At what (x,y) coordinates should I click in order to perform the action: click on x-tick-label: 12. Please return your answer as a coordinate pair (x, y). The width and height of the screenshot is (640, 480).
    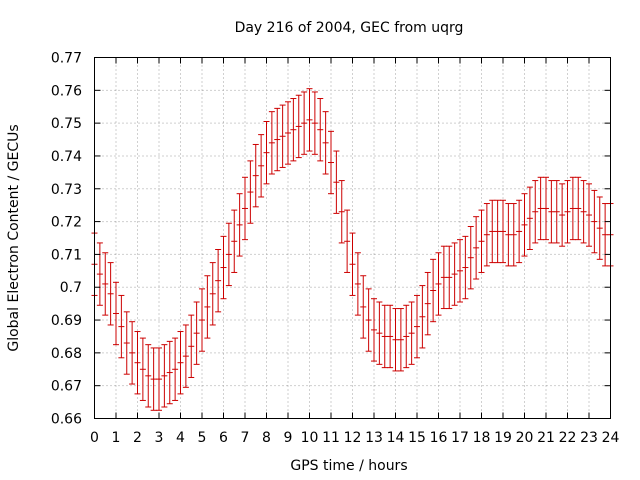
    Looking at the image, I should click on (353, 438).